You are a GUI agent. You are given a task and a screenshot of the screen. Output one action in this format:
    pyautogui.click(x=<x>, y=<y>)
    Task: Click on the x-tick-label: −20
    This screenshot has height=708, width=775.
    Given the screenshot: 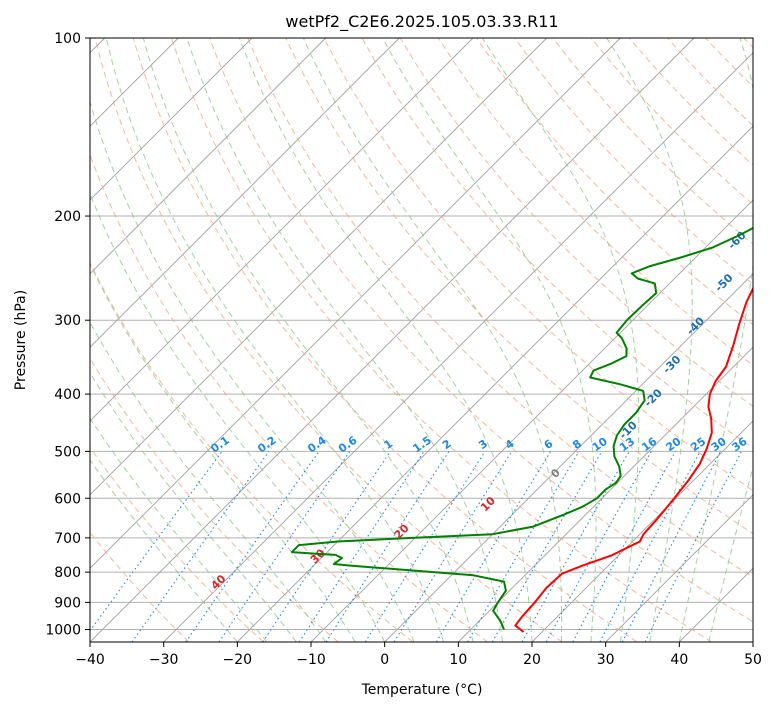 What is the action you would take?
    pyautogui.click(x=238, y=660)
    